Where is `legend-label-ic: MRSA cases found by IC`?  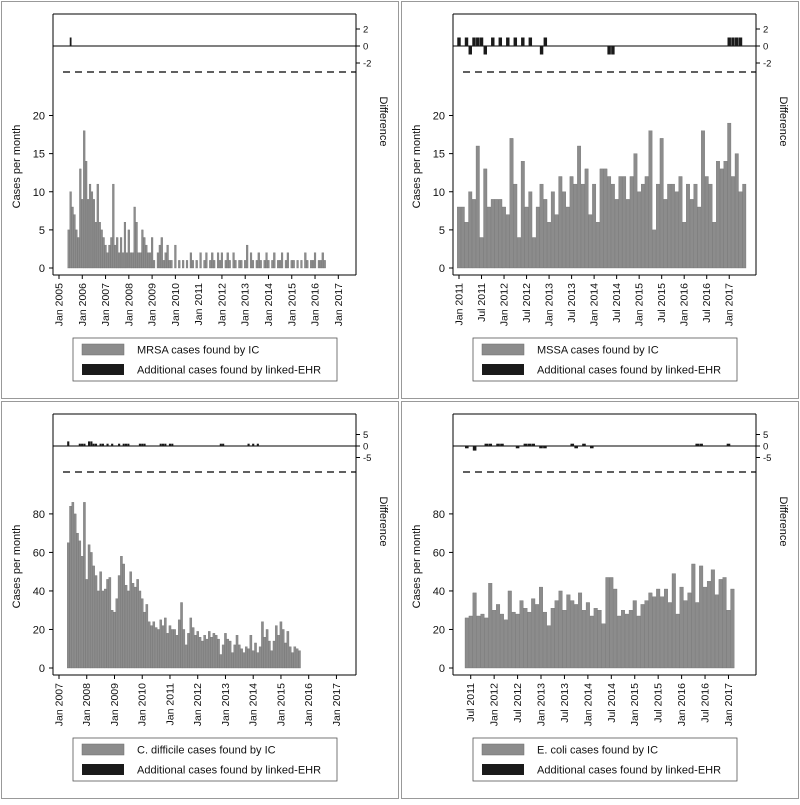
legend-label-ic: MRSA cases found by IC is located at coordinates (198, 351).